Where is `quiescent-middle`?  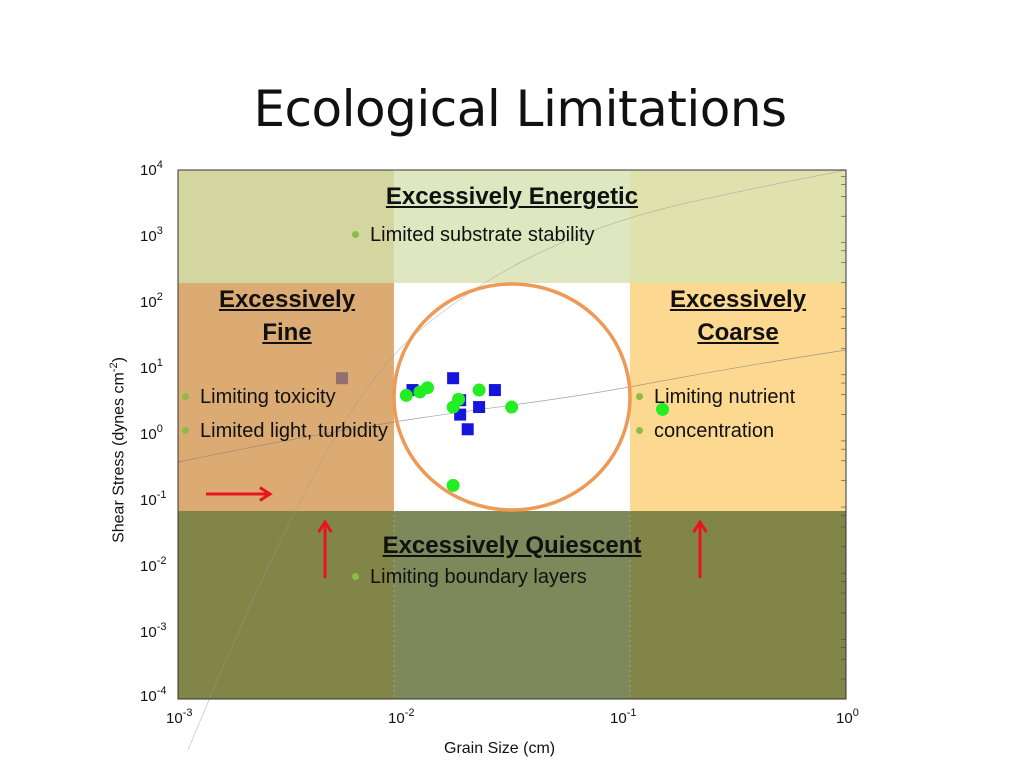
quiescent-middle is located at coordinates (512, 605).